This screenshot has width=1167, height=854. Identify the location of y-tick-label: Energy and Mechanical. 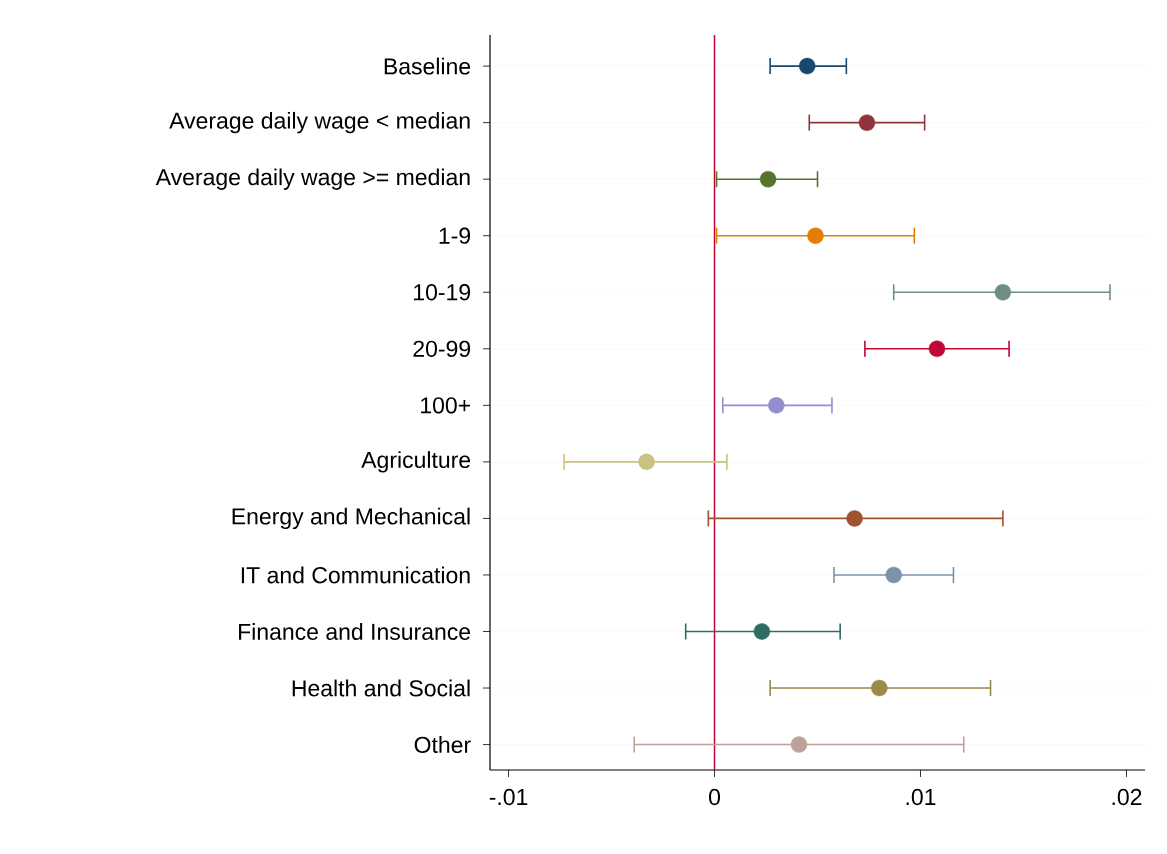
(351, 518).